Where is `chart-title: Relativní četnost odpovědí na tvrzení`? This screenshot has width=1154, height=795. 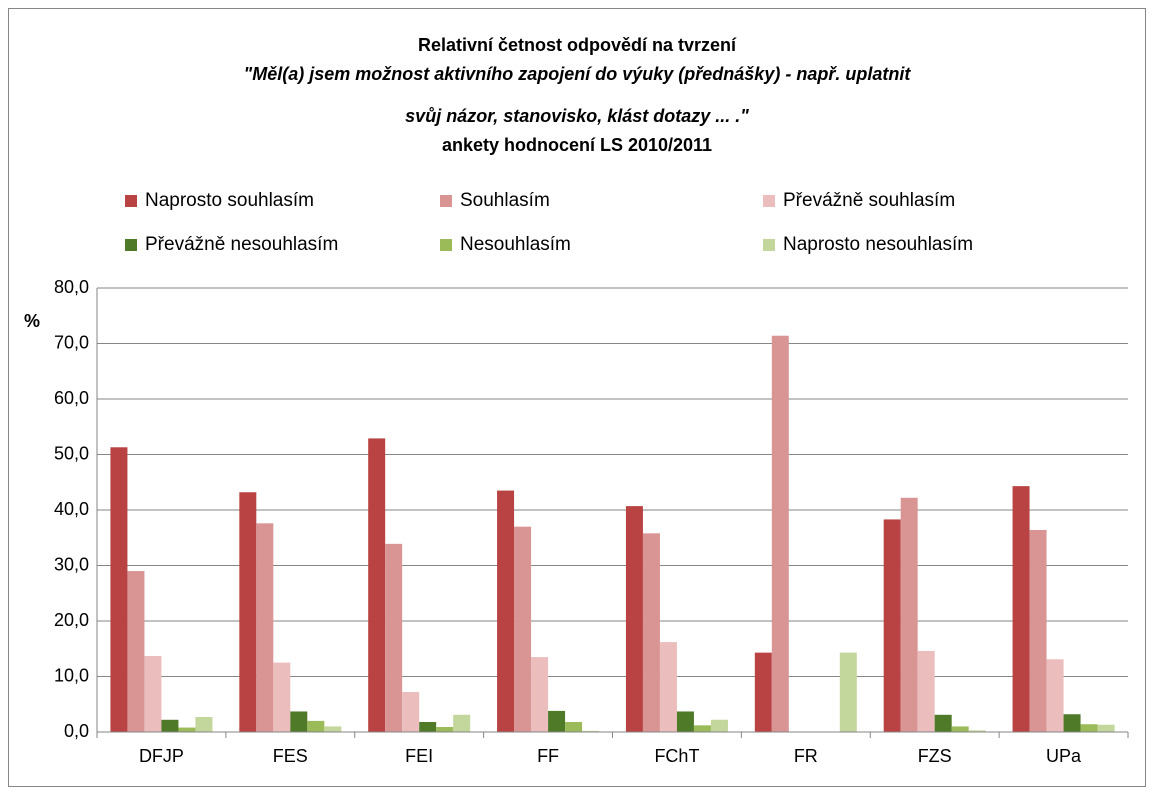 chart-title: Relativní četnost odpovědí na tvrzení is located at coordinates (577, 45).